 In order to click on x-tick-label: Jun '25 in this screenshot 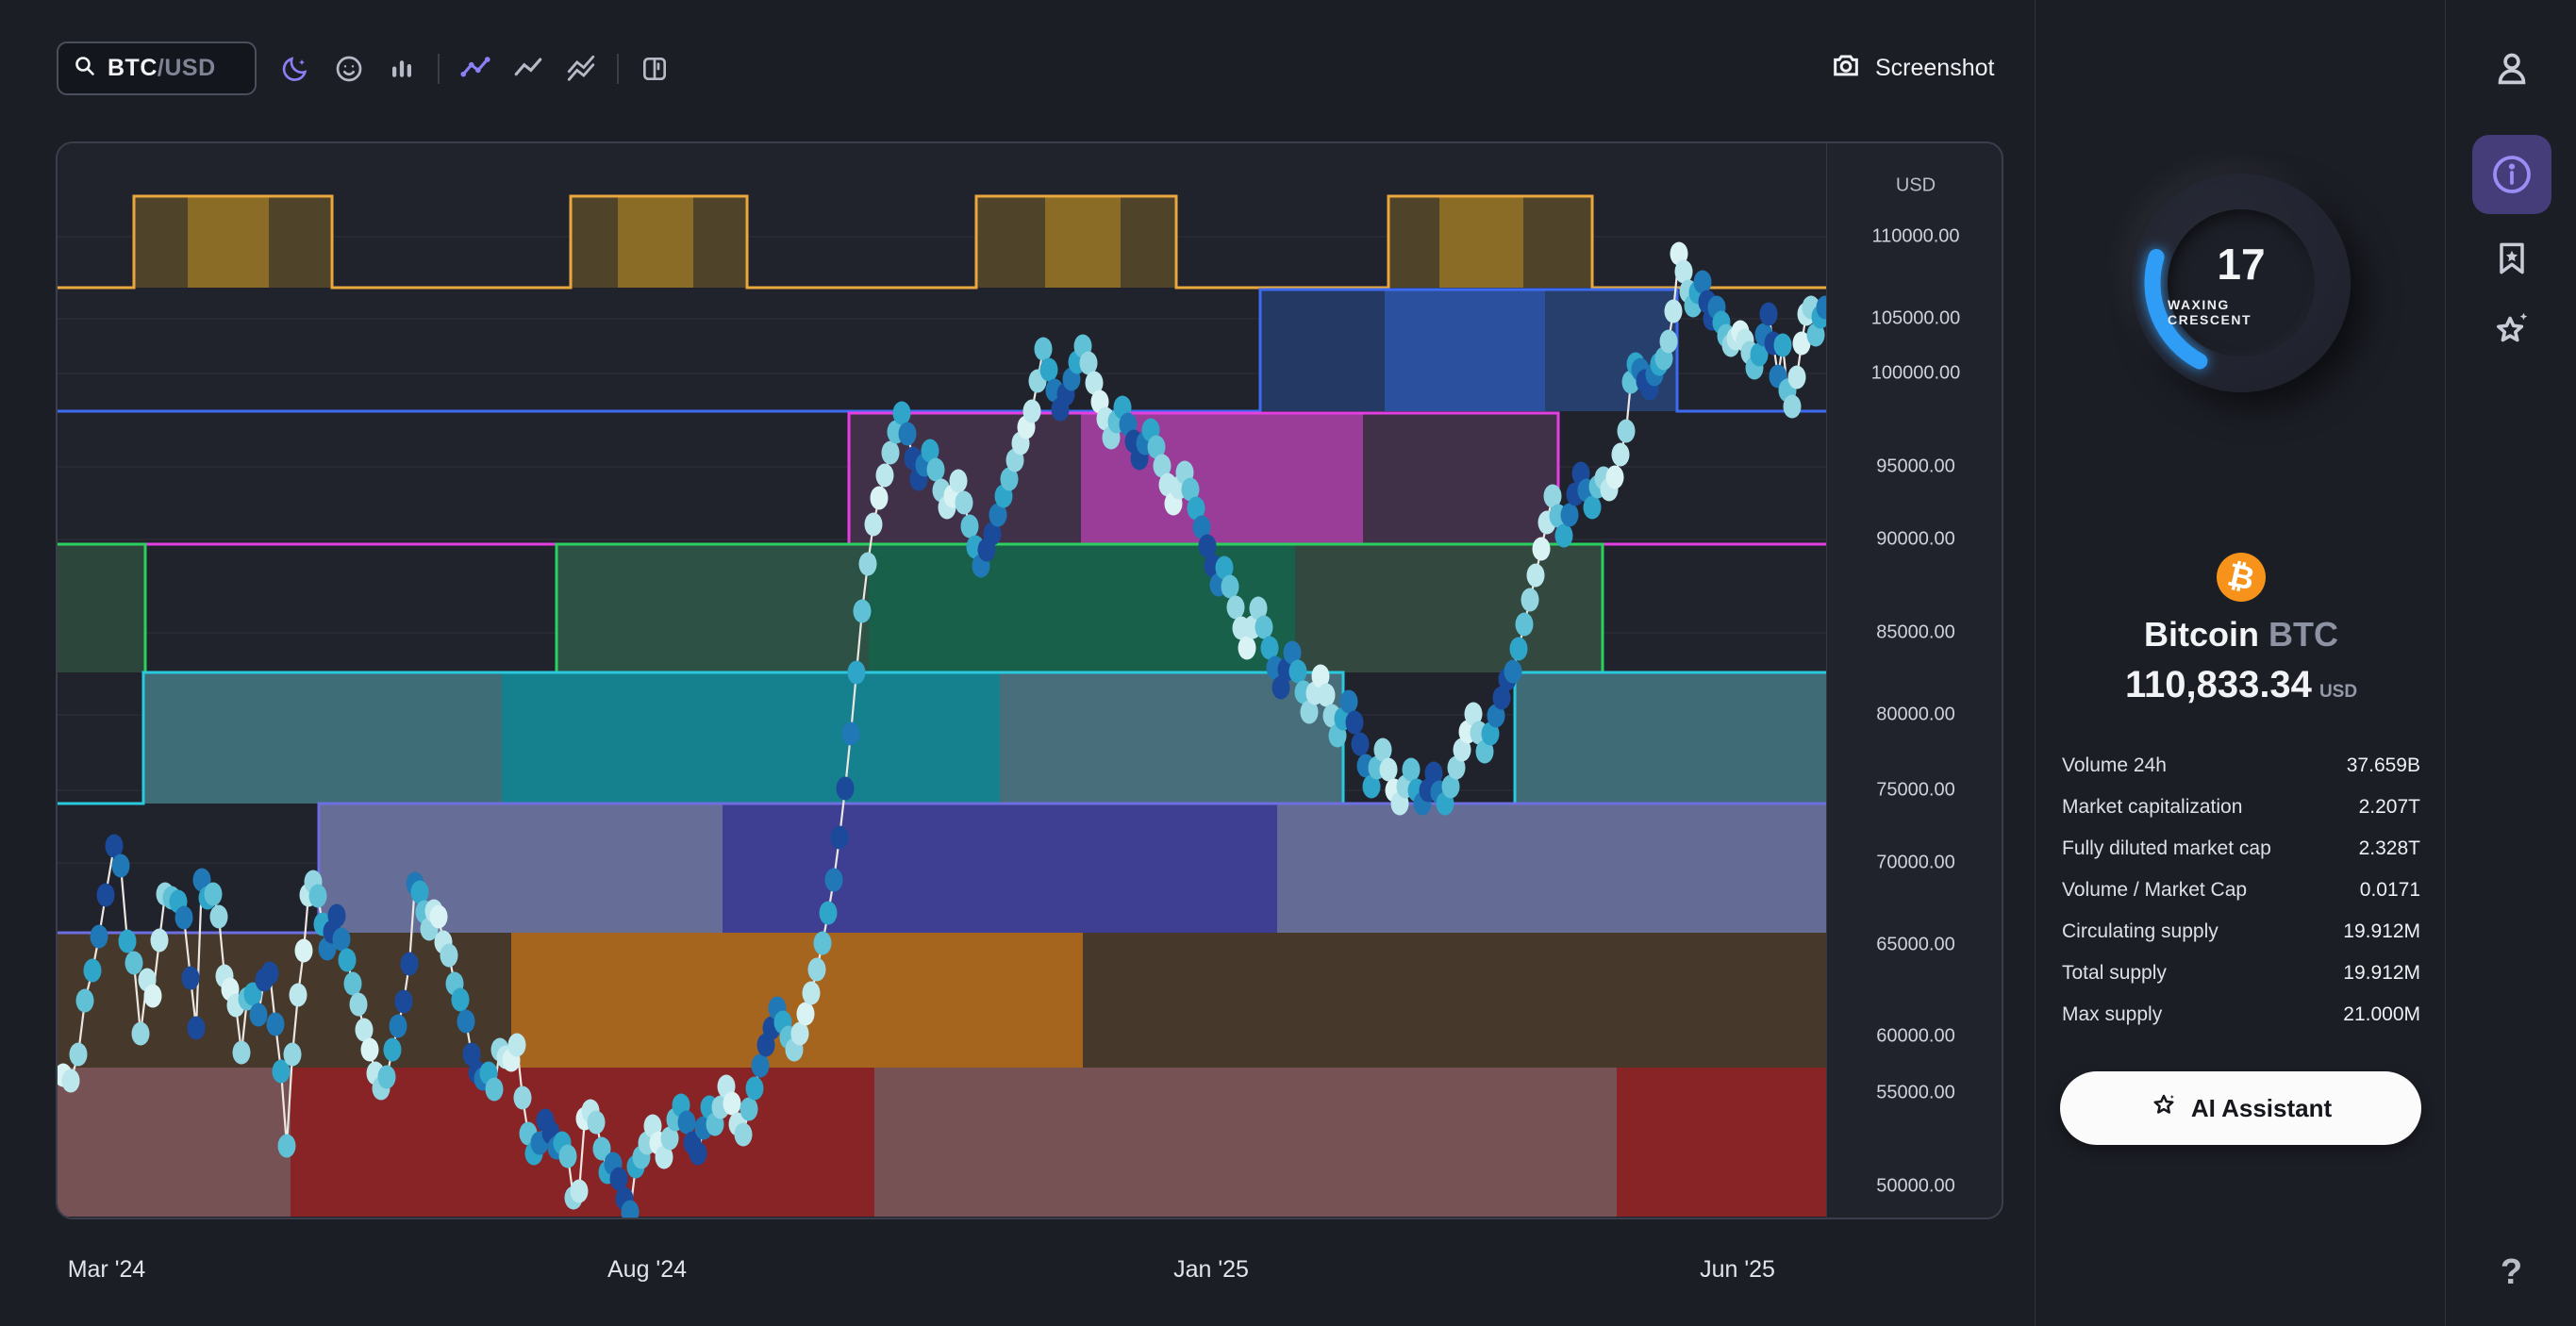, I will do `click(1737, 1269)`.